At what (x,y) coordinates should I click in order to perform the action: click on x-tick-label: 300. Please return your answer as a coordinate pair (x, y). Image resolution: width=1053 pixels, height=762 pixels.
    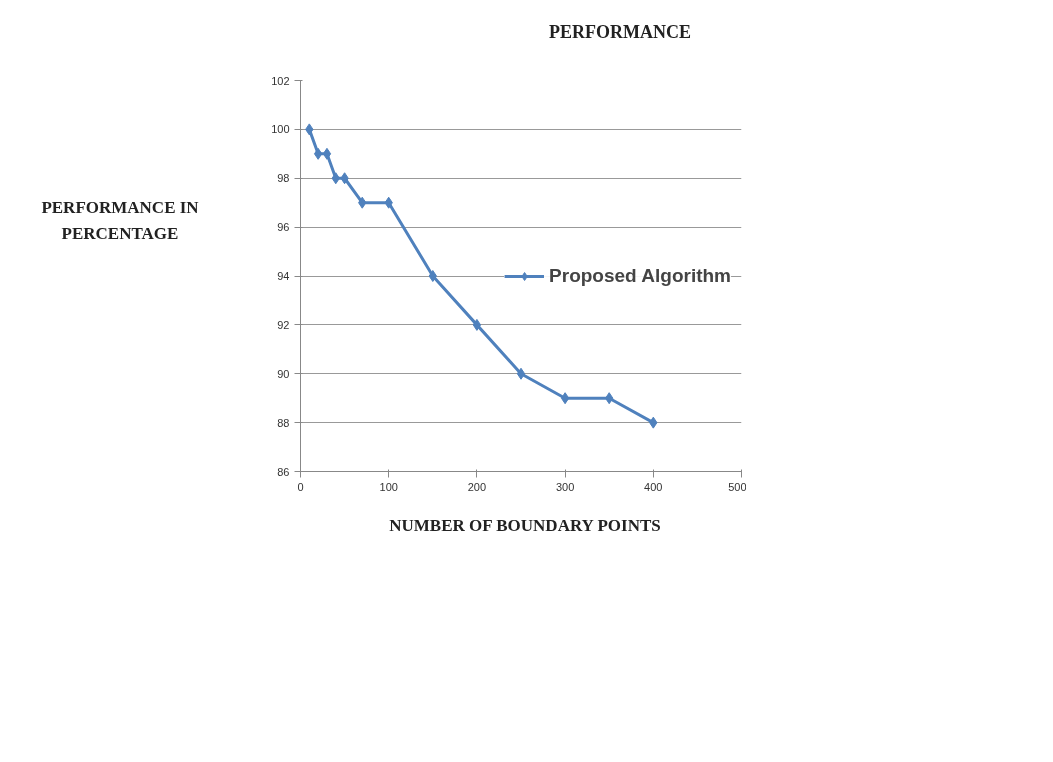
    Looking at the image, I should click on (565, 486).